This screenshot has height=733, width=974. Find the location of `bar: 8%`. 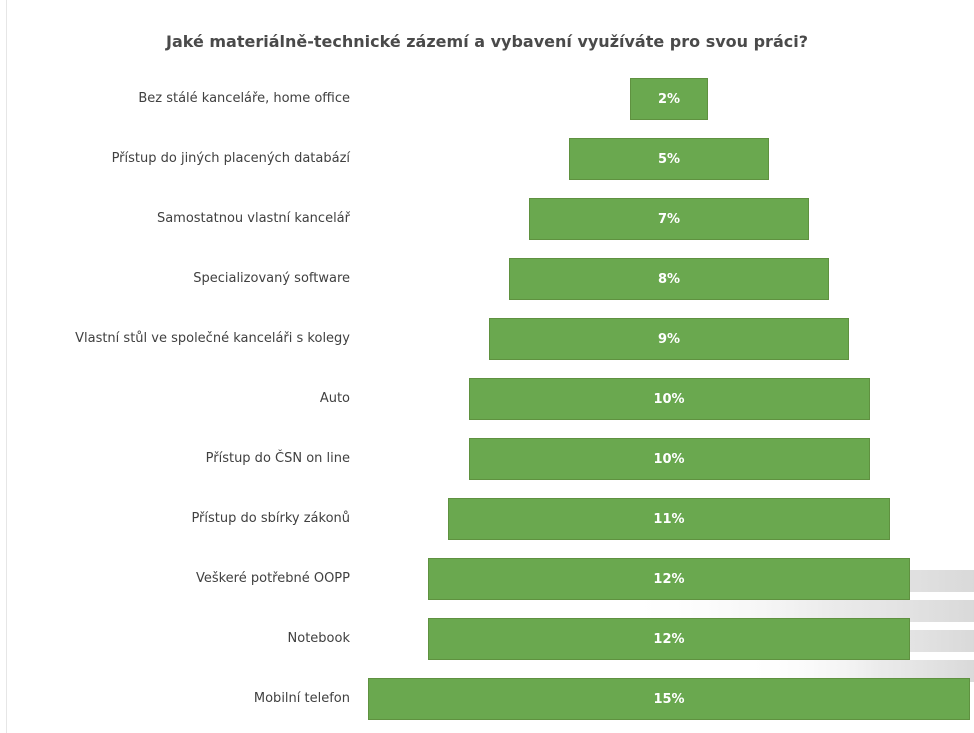

bar: 8% is located at coordinates (669, 279).